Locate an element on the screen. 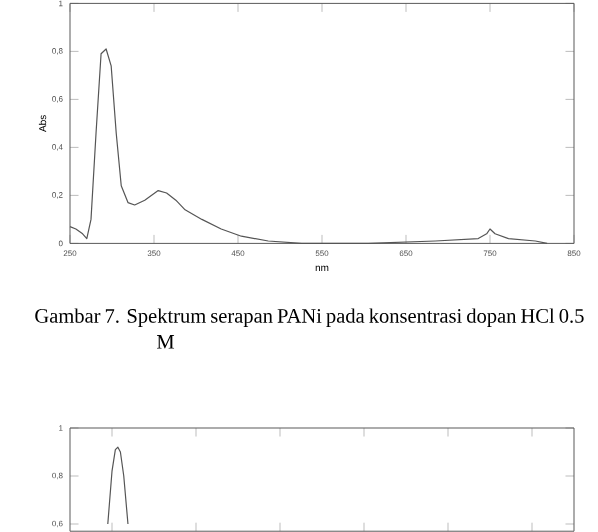 The height and width of the screenshot is (532, 598). text: Gambar 7. Spektrum serapan PANi pada konsentrasi dopan HCl 0.5 M is located at coordinates (309, 328).